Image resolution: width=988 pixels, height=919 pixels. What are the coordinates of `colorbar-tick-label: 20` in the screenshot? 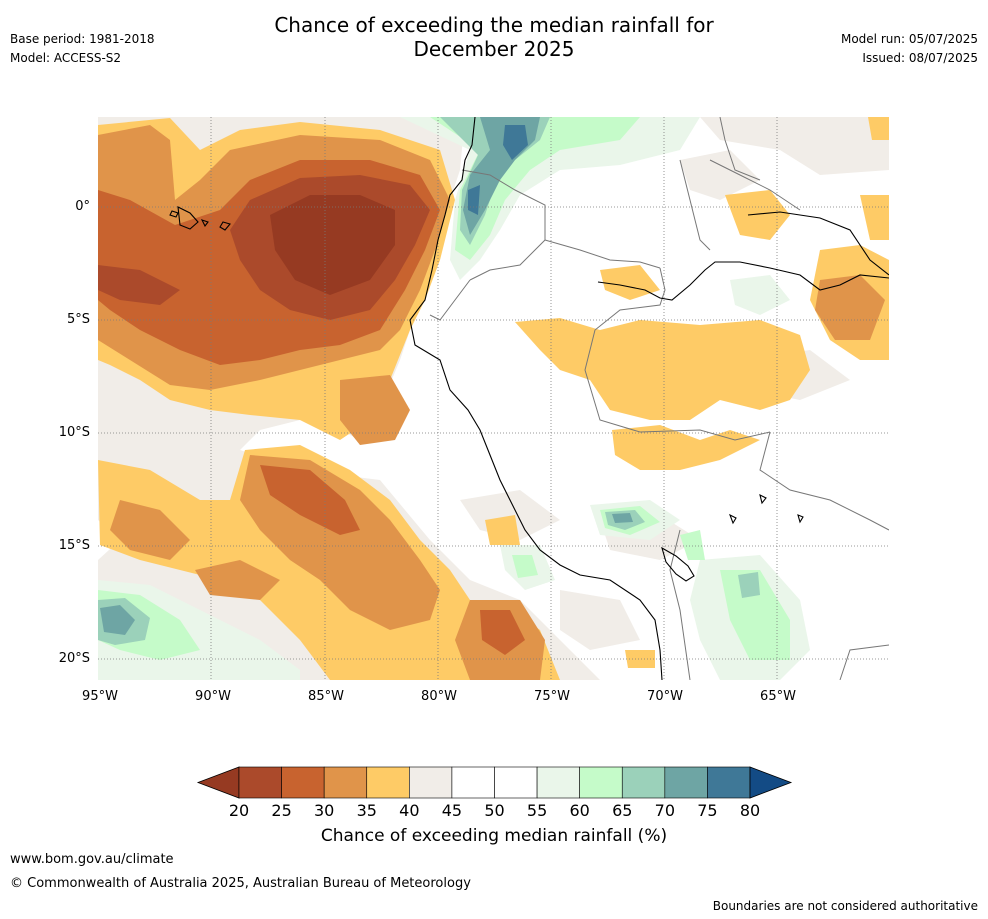 It's located at (239, 810).